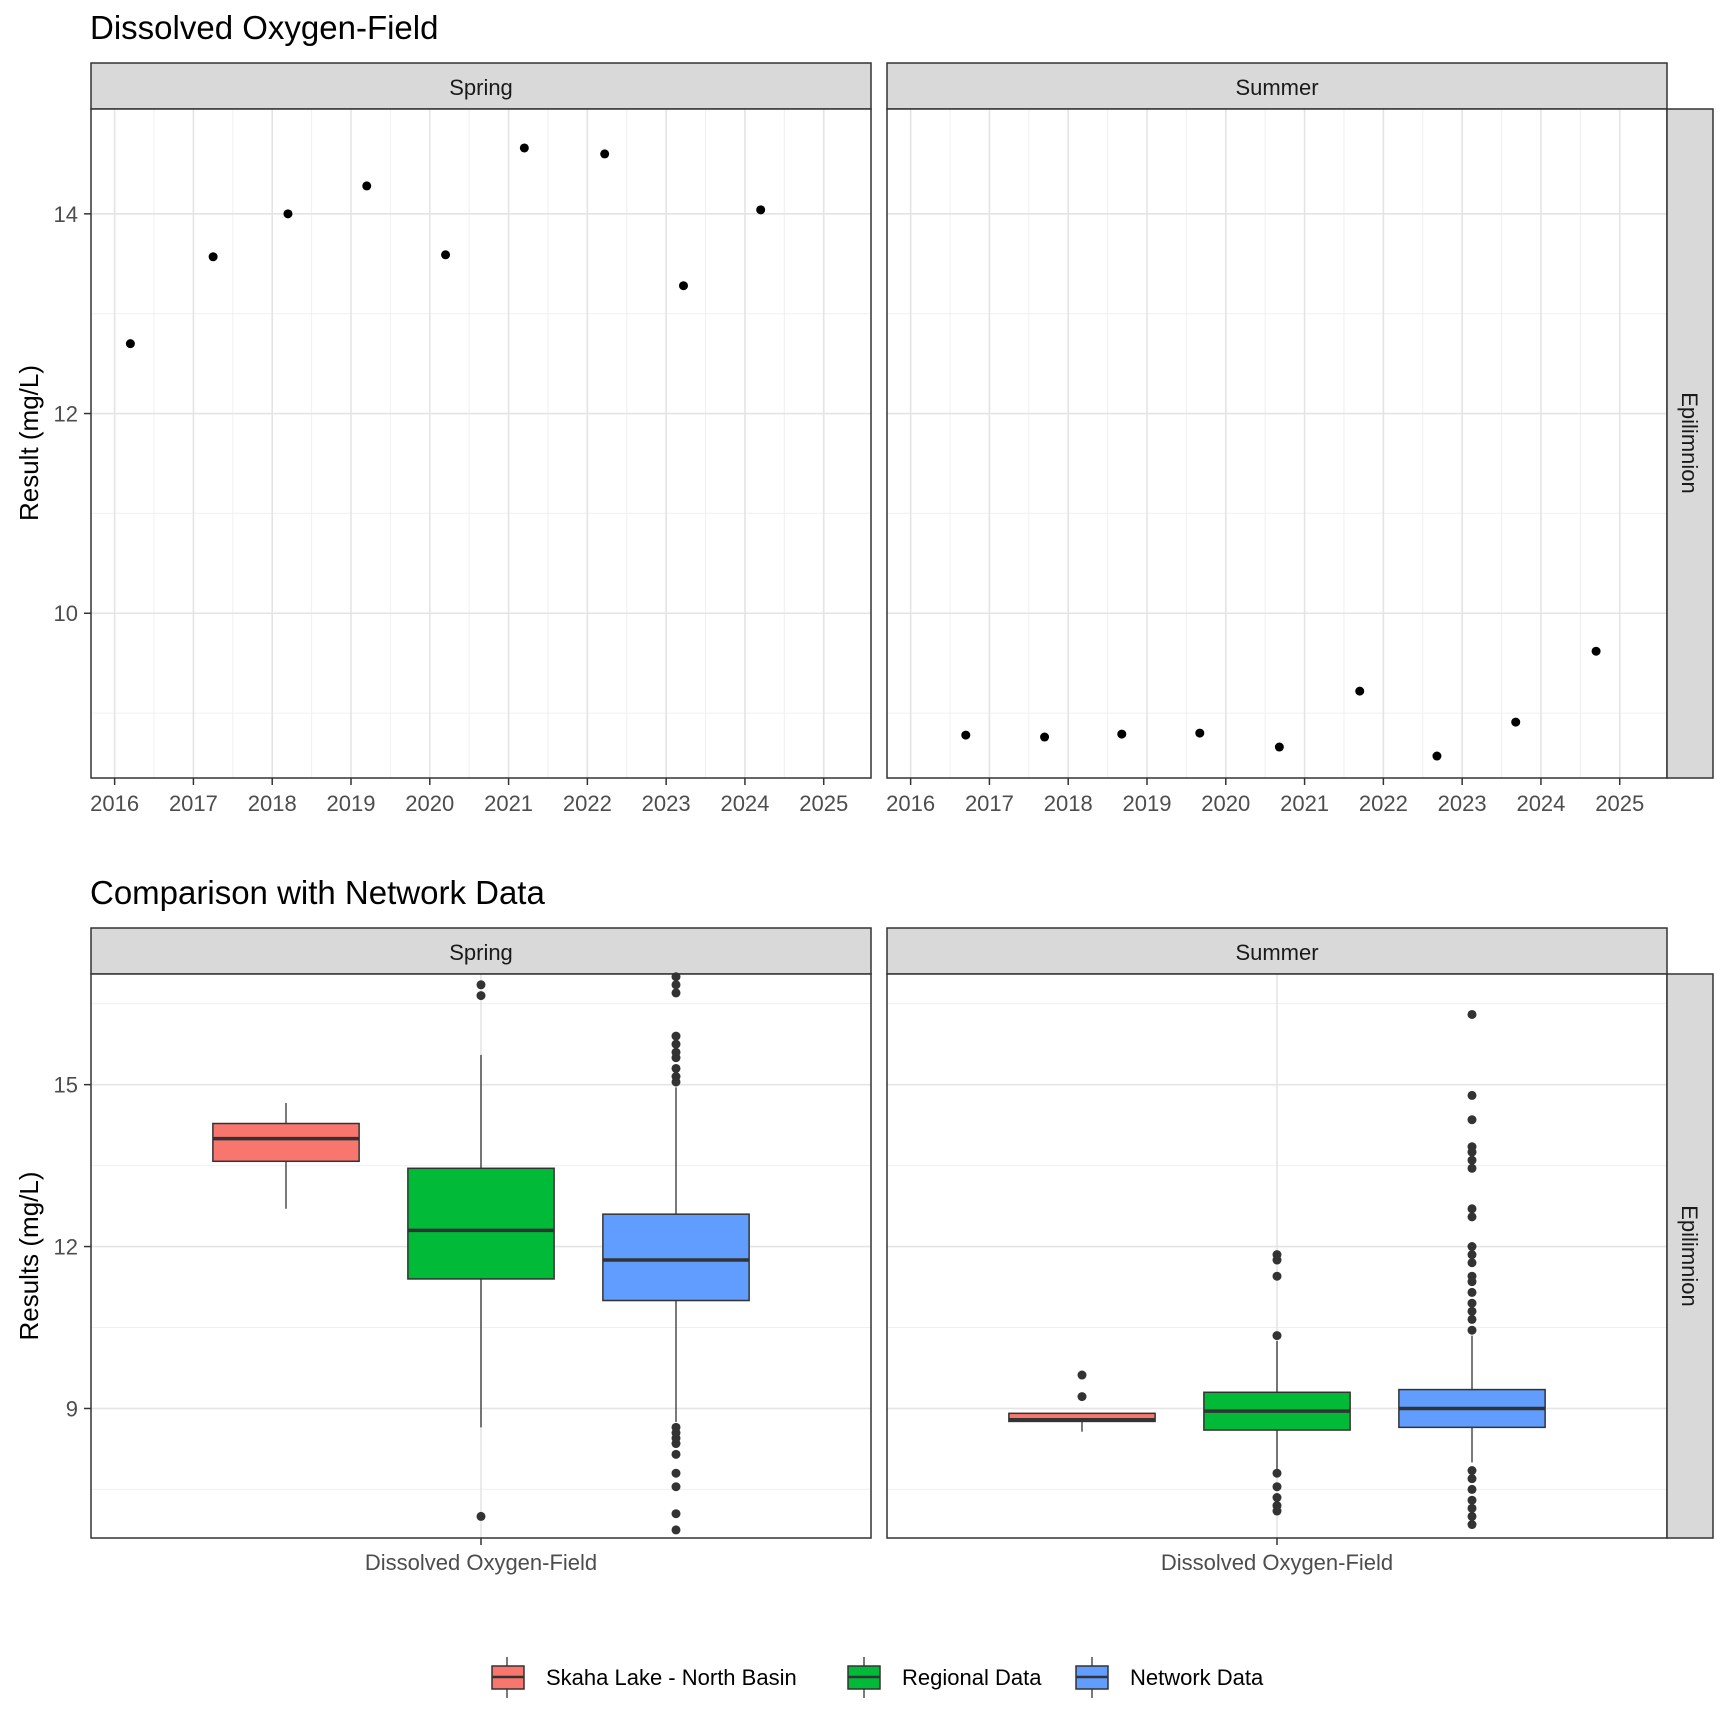 This screenshot has height=1728, width=1728. I want to click on y-tick-label: 14, so click(66, 214).